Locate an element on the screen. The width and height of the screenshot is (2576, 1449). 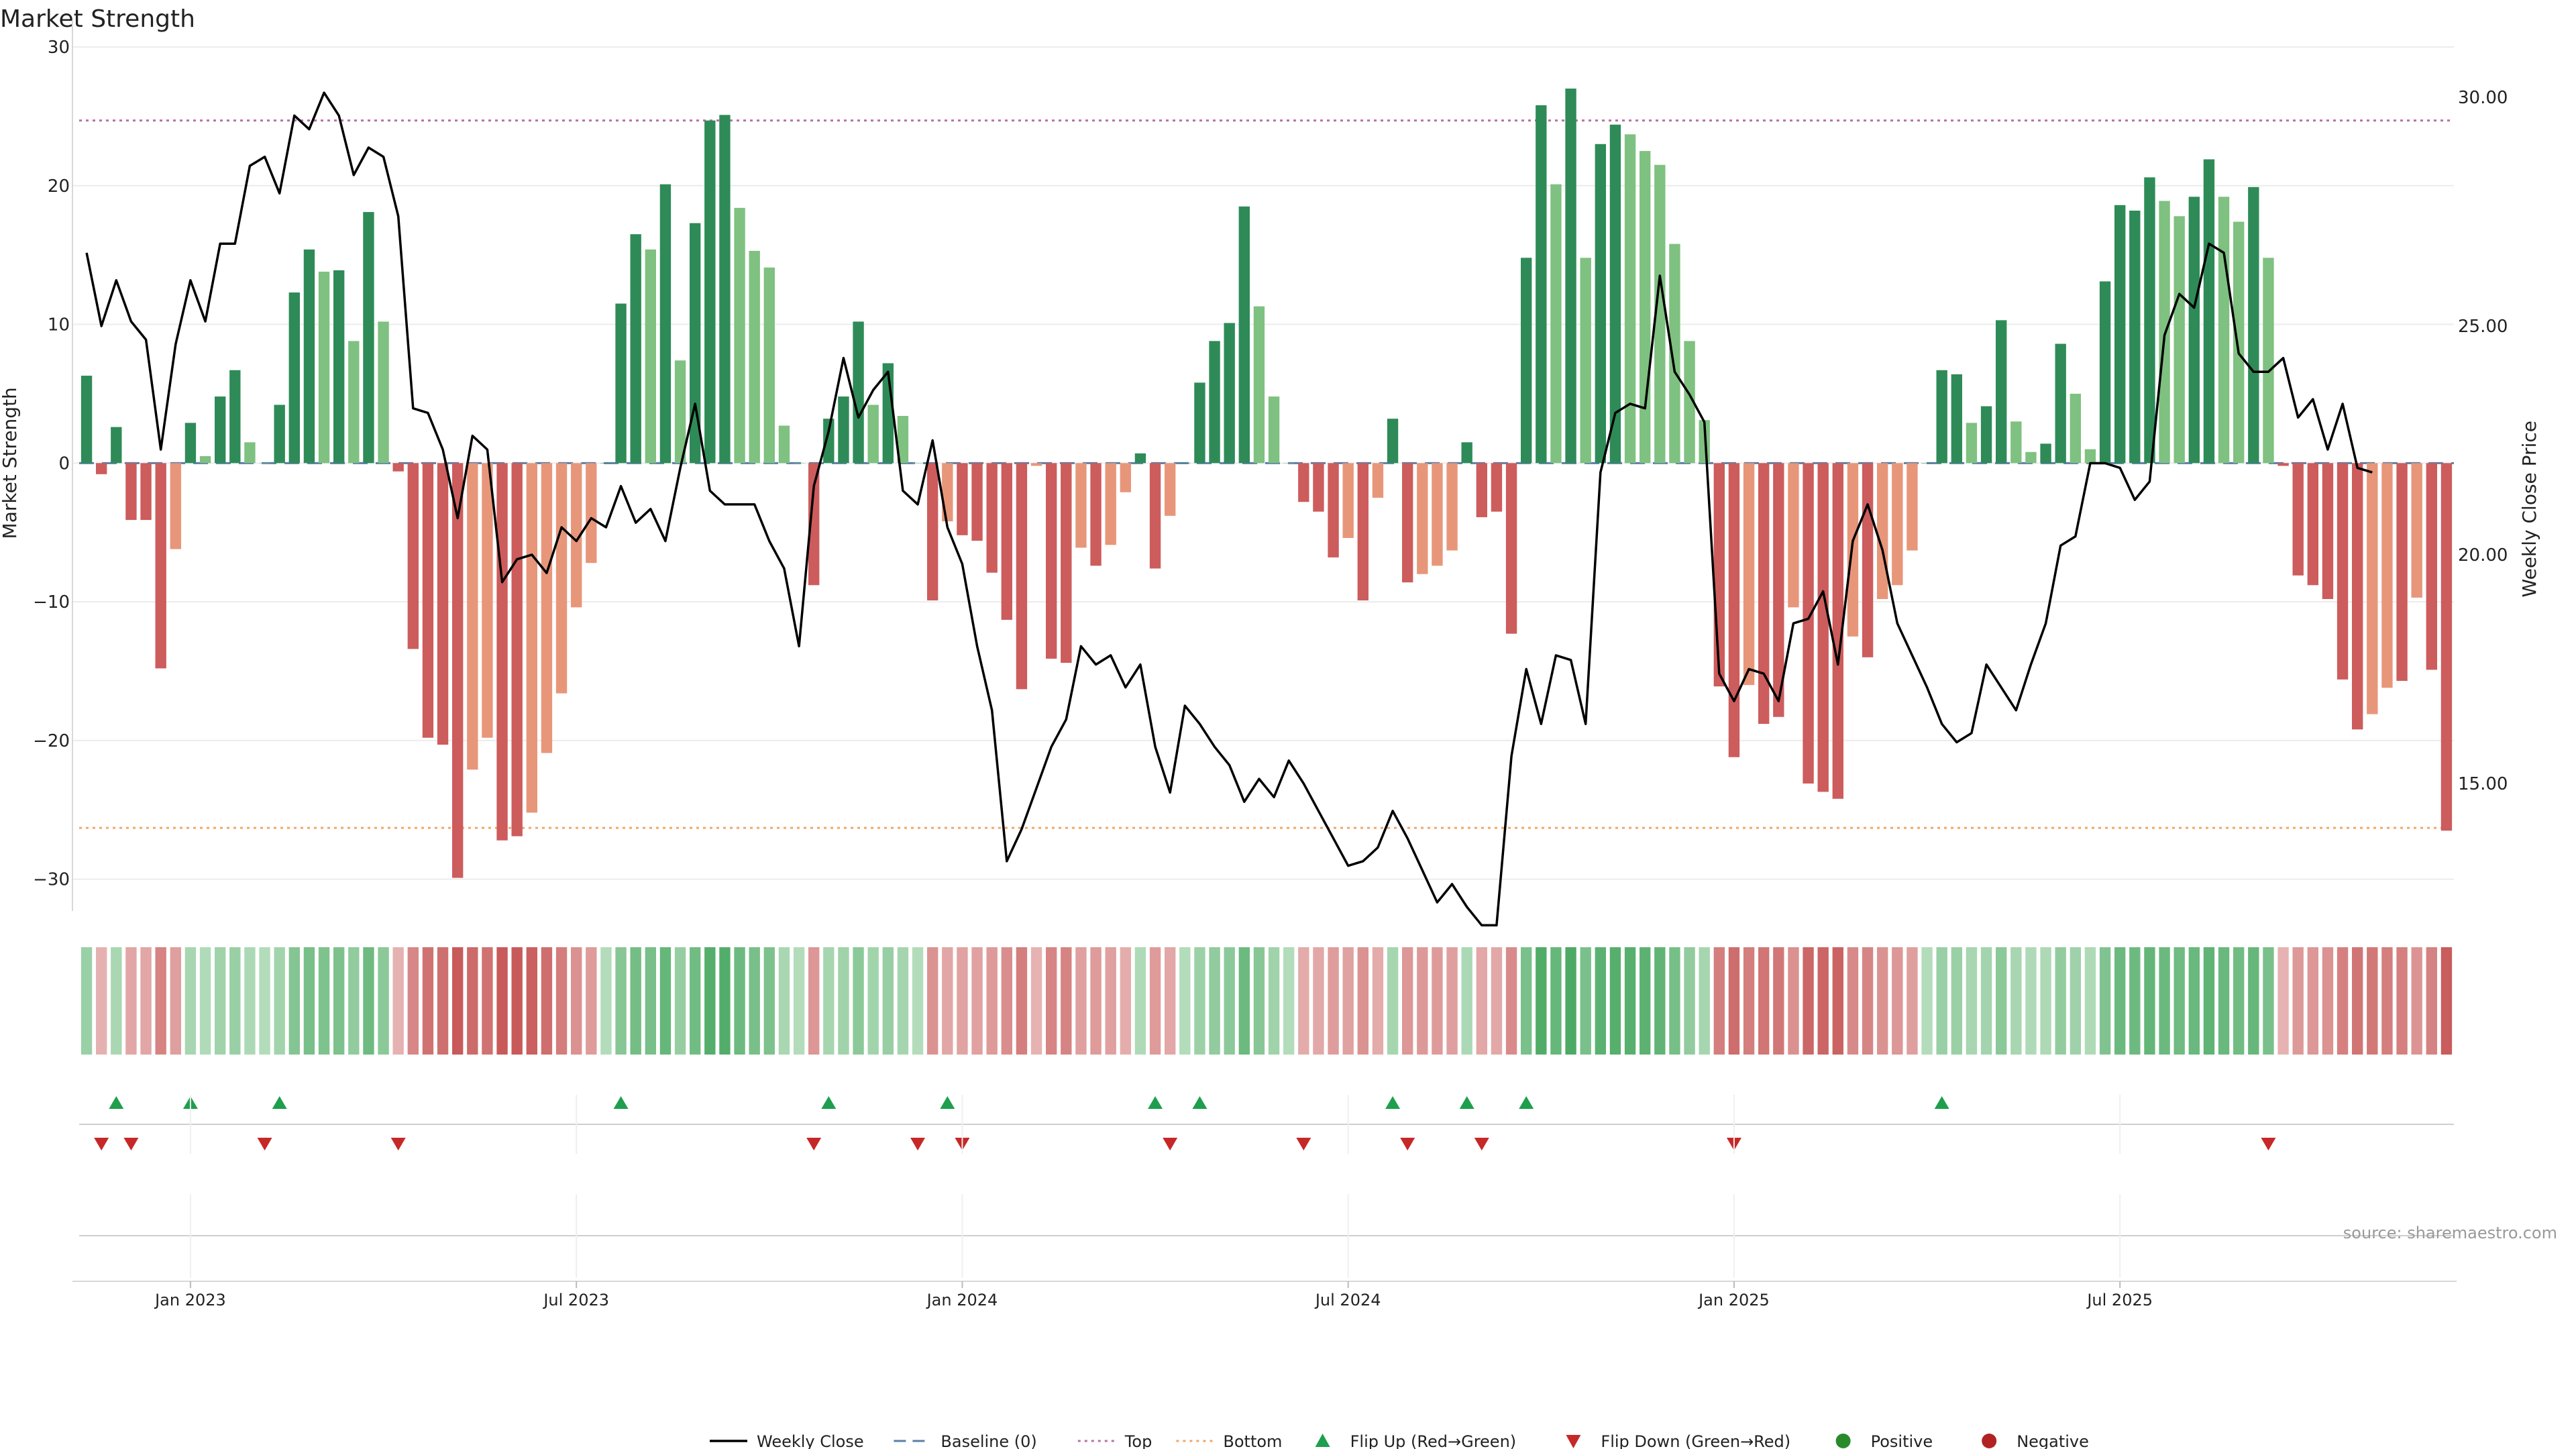
y-tick-label: 30 is located at coordinates (59, 48).